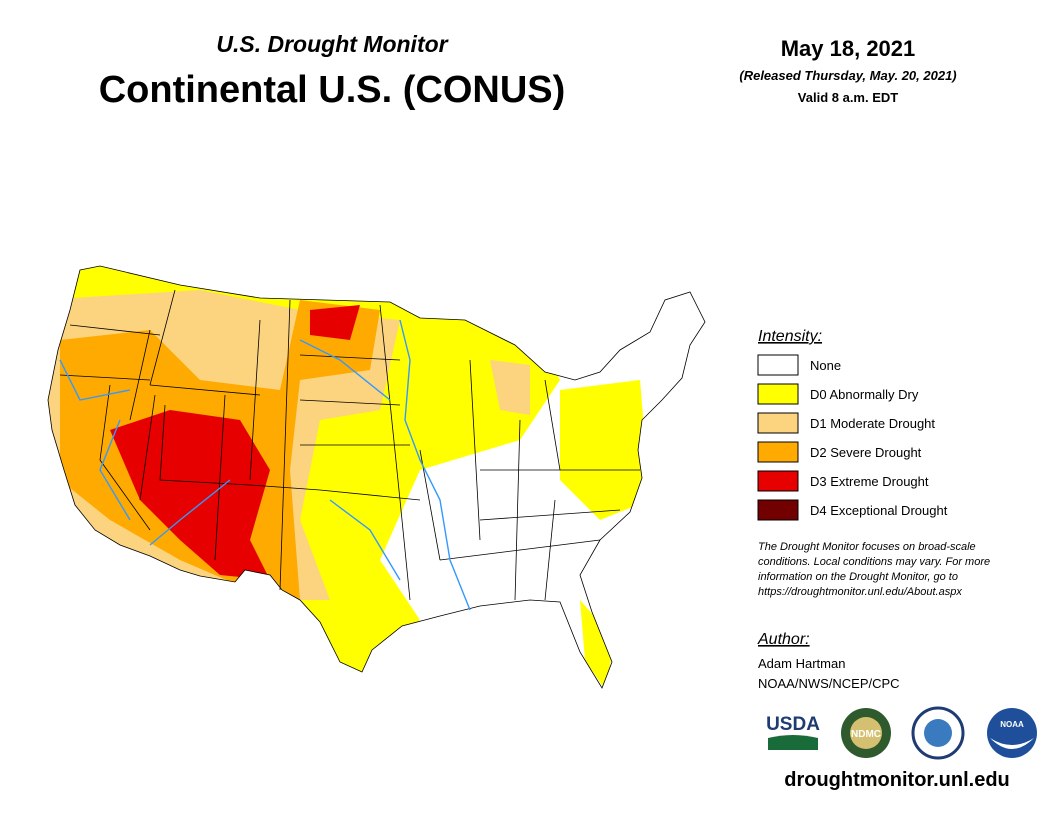 The height and width of the screenshot is (816, 1056). What do you see at coordinates (897, 780) in the screenshot?
I see `footer-url: droughtmonitor.unl.edu` at bounding box center [897, 780].